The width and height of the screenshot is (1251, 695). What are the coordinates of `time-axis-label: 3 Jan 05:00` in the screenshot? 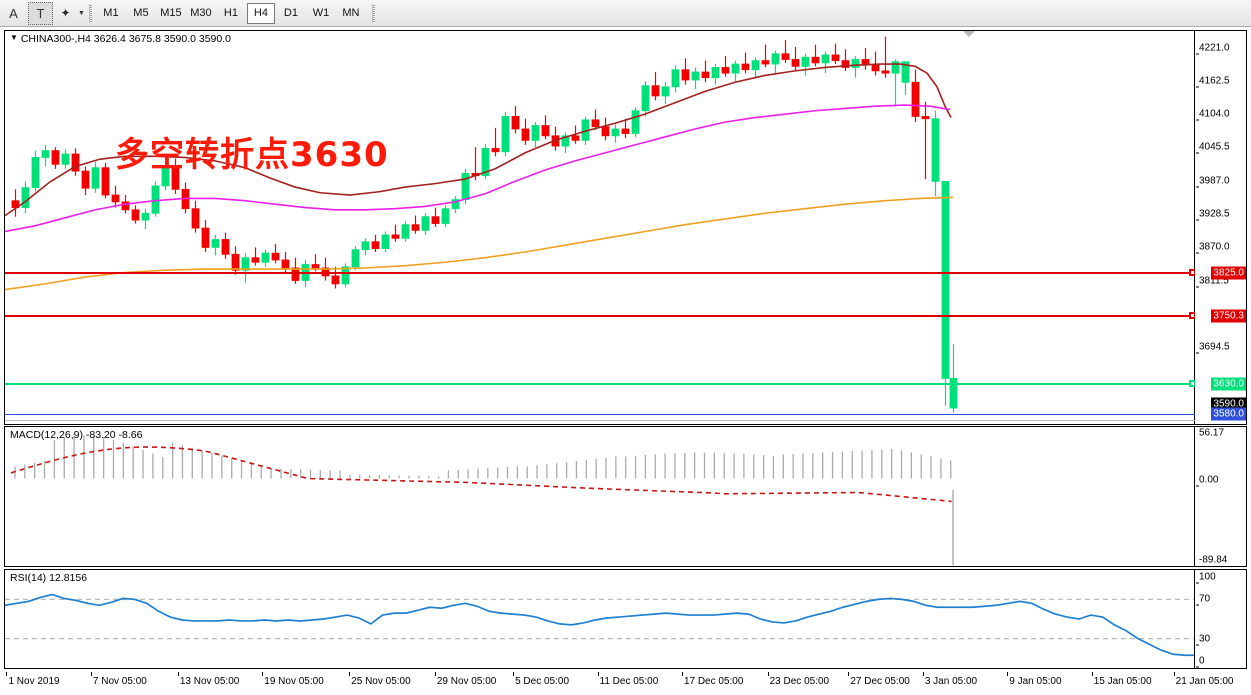 It's located at (951, 681).